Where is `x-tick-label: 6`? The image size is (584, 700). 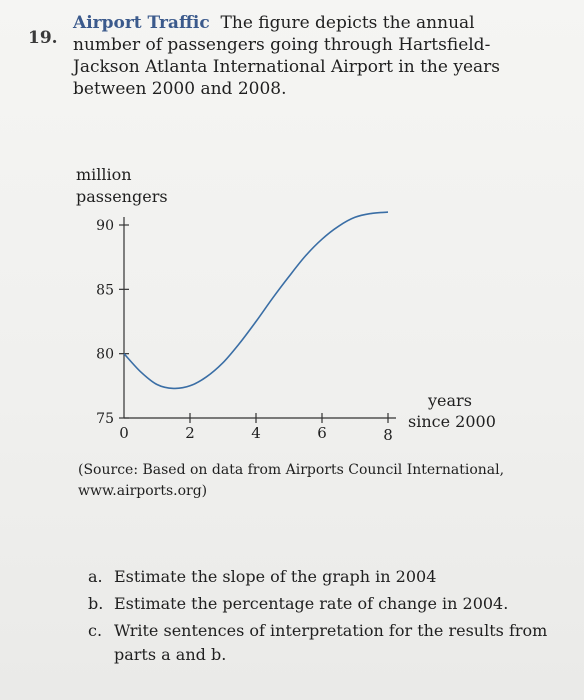
x-tick-label: 6 is located at coordinates (322, 433).